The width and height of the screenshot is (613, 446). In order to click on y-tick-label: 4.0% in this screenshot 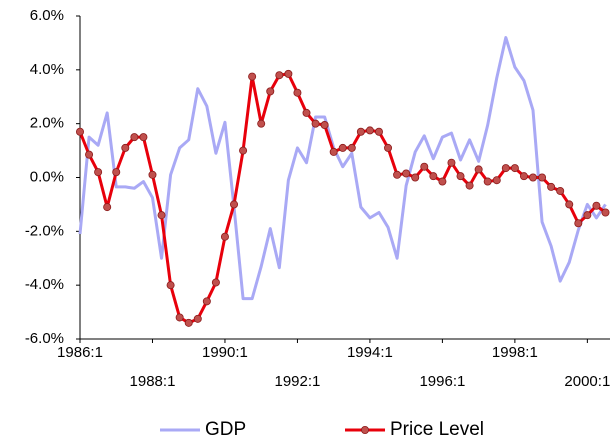, I will do `click(47, 69)`.